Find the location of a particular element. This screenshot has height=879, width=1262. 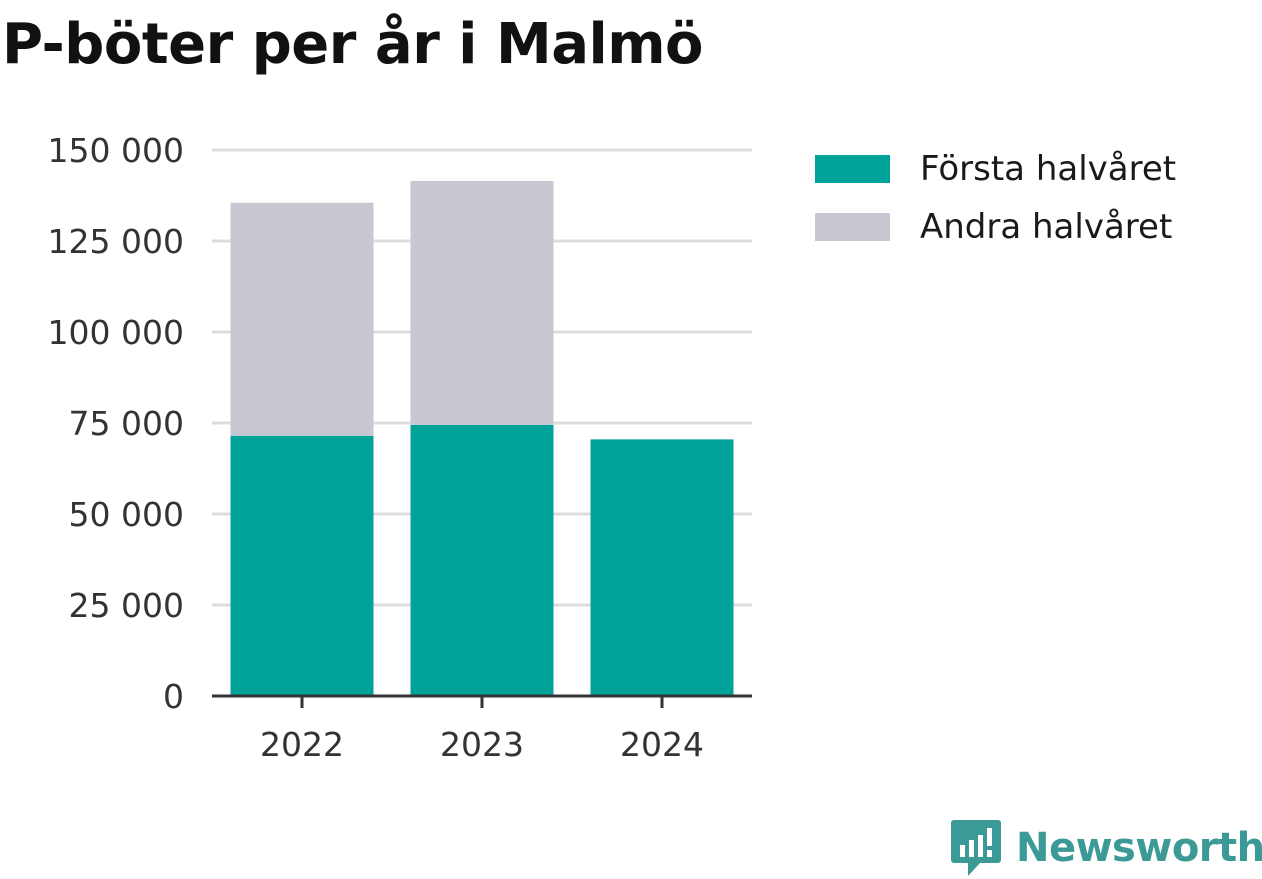

legend-item-andra: Andra halvåret is located at coordinates (995, 227).